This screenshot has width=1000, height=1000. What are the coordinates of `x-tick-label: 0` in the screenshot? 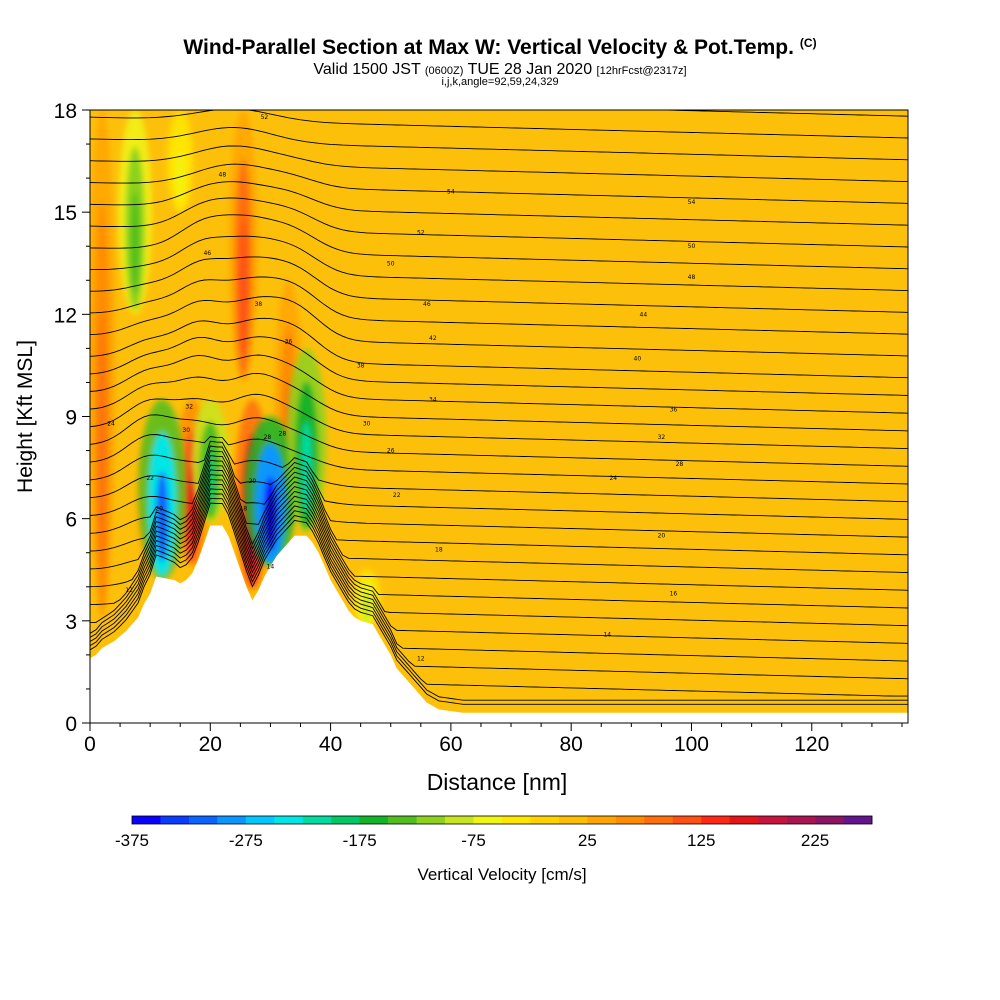 It's located at (90, 744).